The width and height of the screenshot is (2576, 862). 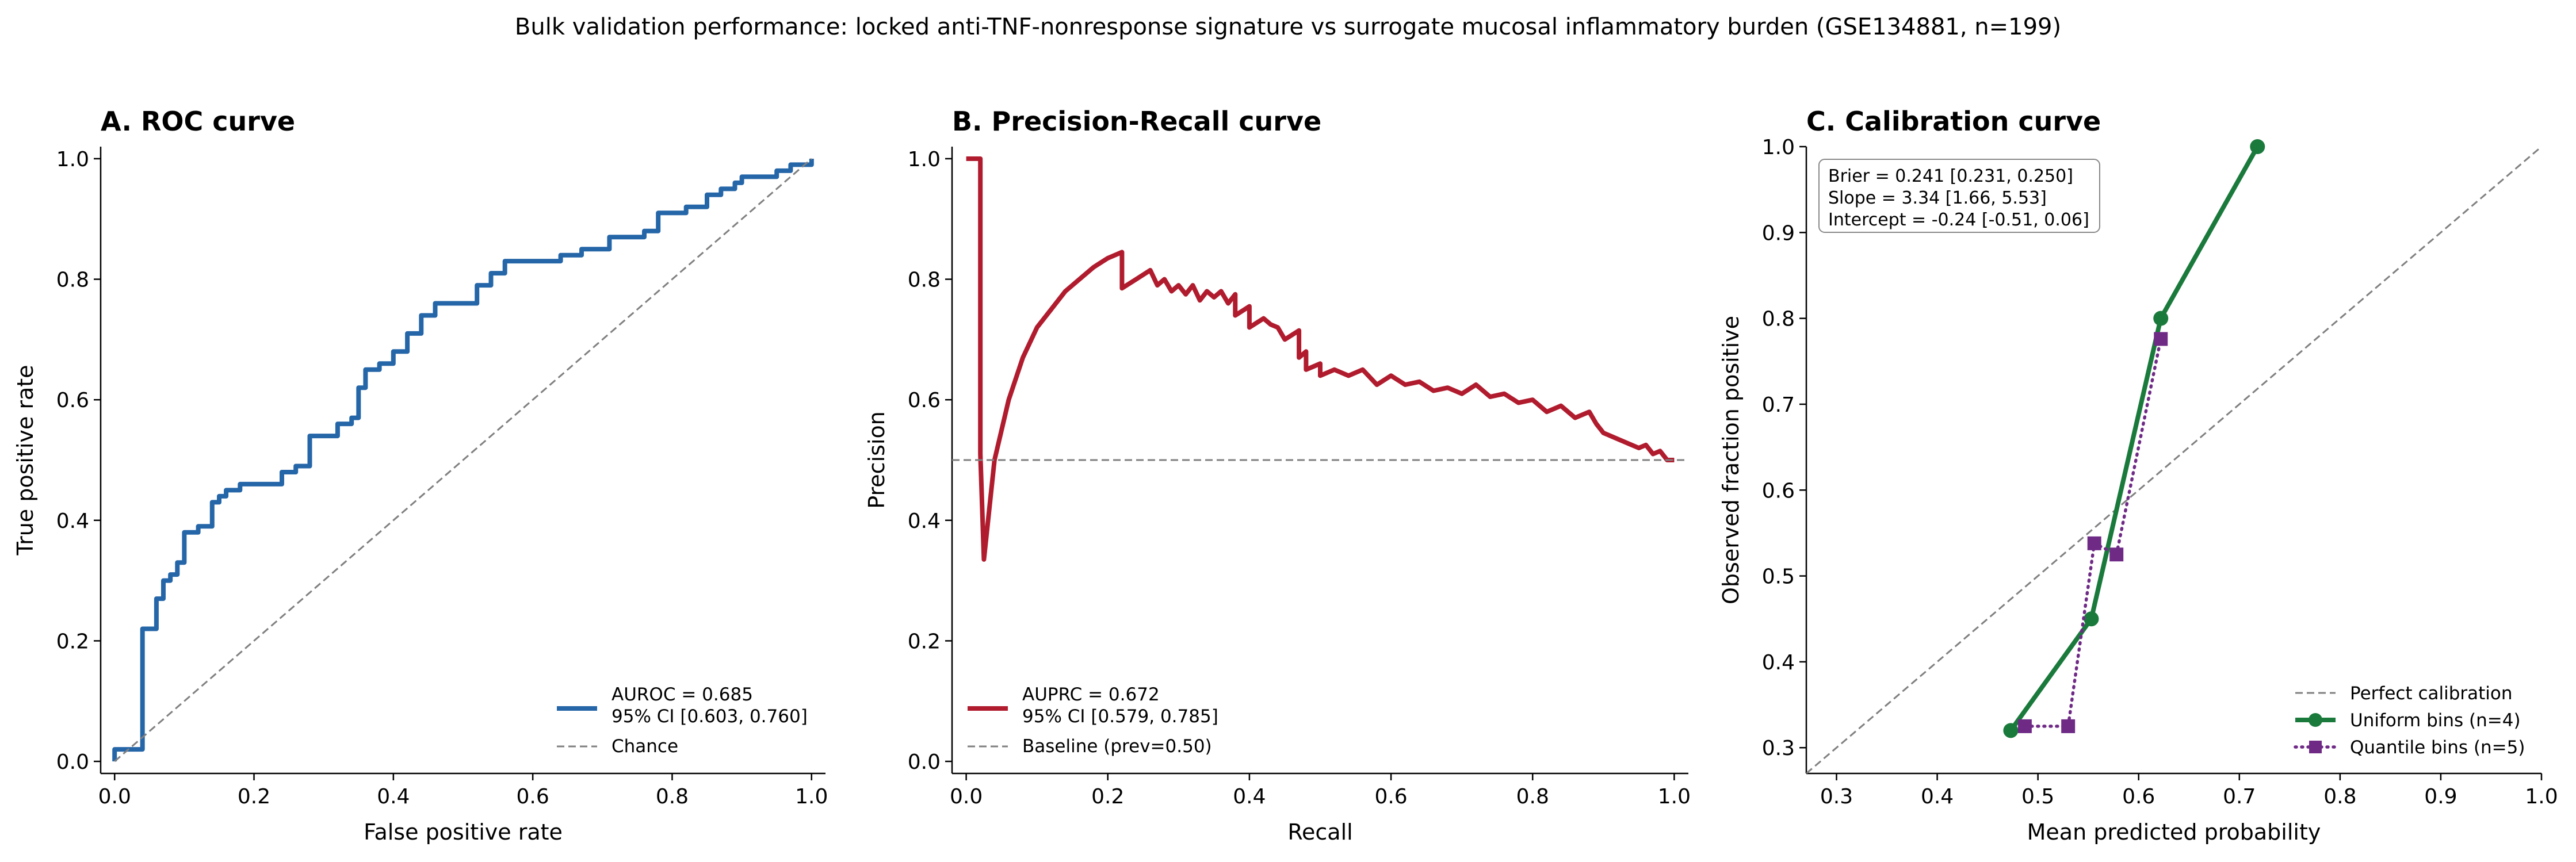 I want to click on panel-title: C. Calibration curve, so click(x=1953, y=121).